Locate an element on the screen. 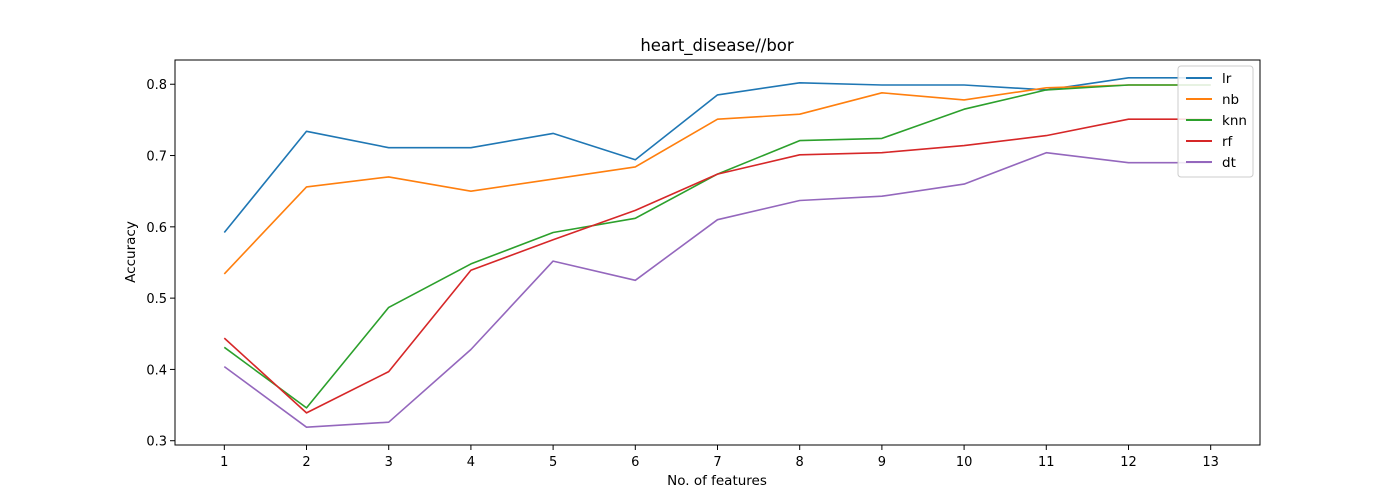  x-tick-label: 2 is located at coordinates (306, 462).